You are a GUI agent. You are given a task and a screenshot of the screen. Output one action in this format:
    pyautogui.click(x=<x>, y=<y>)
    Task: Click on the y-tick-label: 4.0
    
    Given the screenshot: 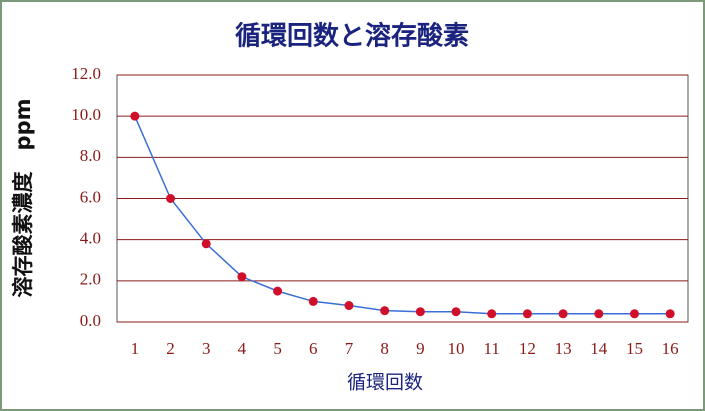 What is the action you would take?
    pyautogui.click(x=90, y=238)
    